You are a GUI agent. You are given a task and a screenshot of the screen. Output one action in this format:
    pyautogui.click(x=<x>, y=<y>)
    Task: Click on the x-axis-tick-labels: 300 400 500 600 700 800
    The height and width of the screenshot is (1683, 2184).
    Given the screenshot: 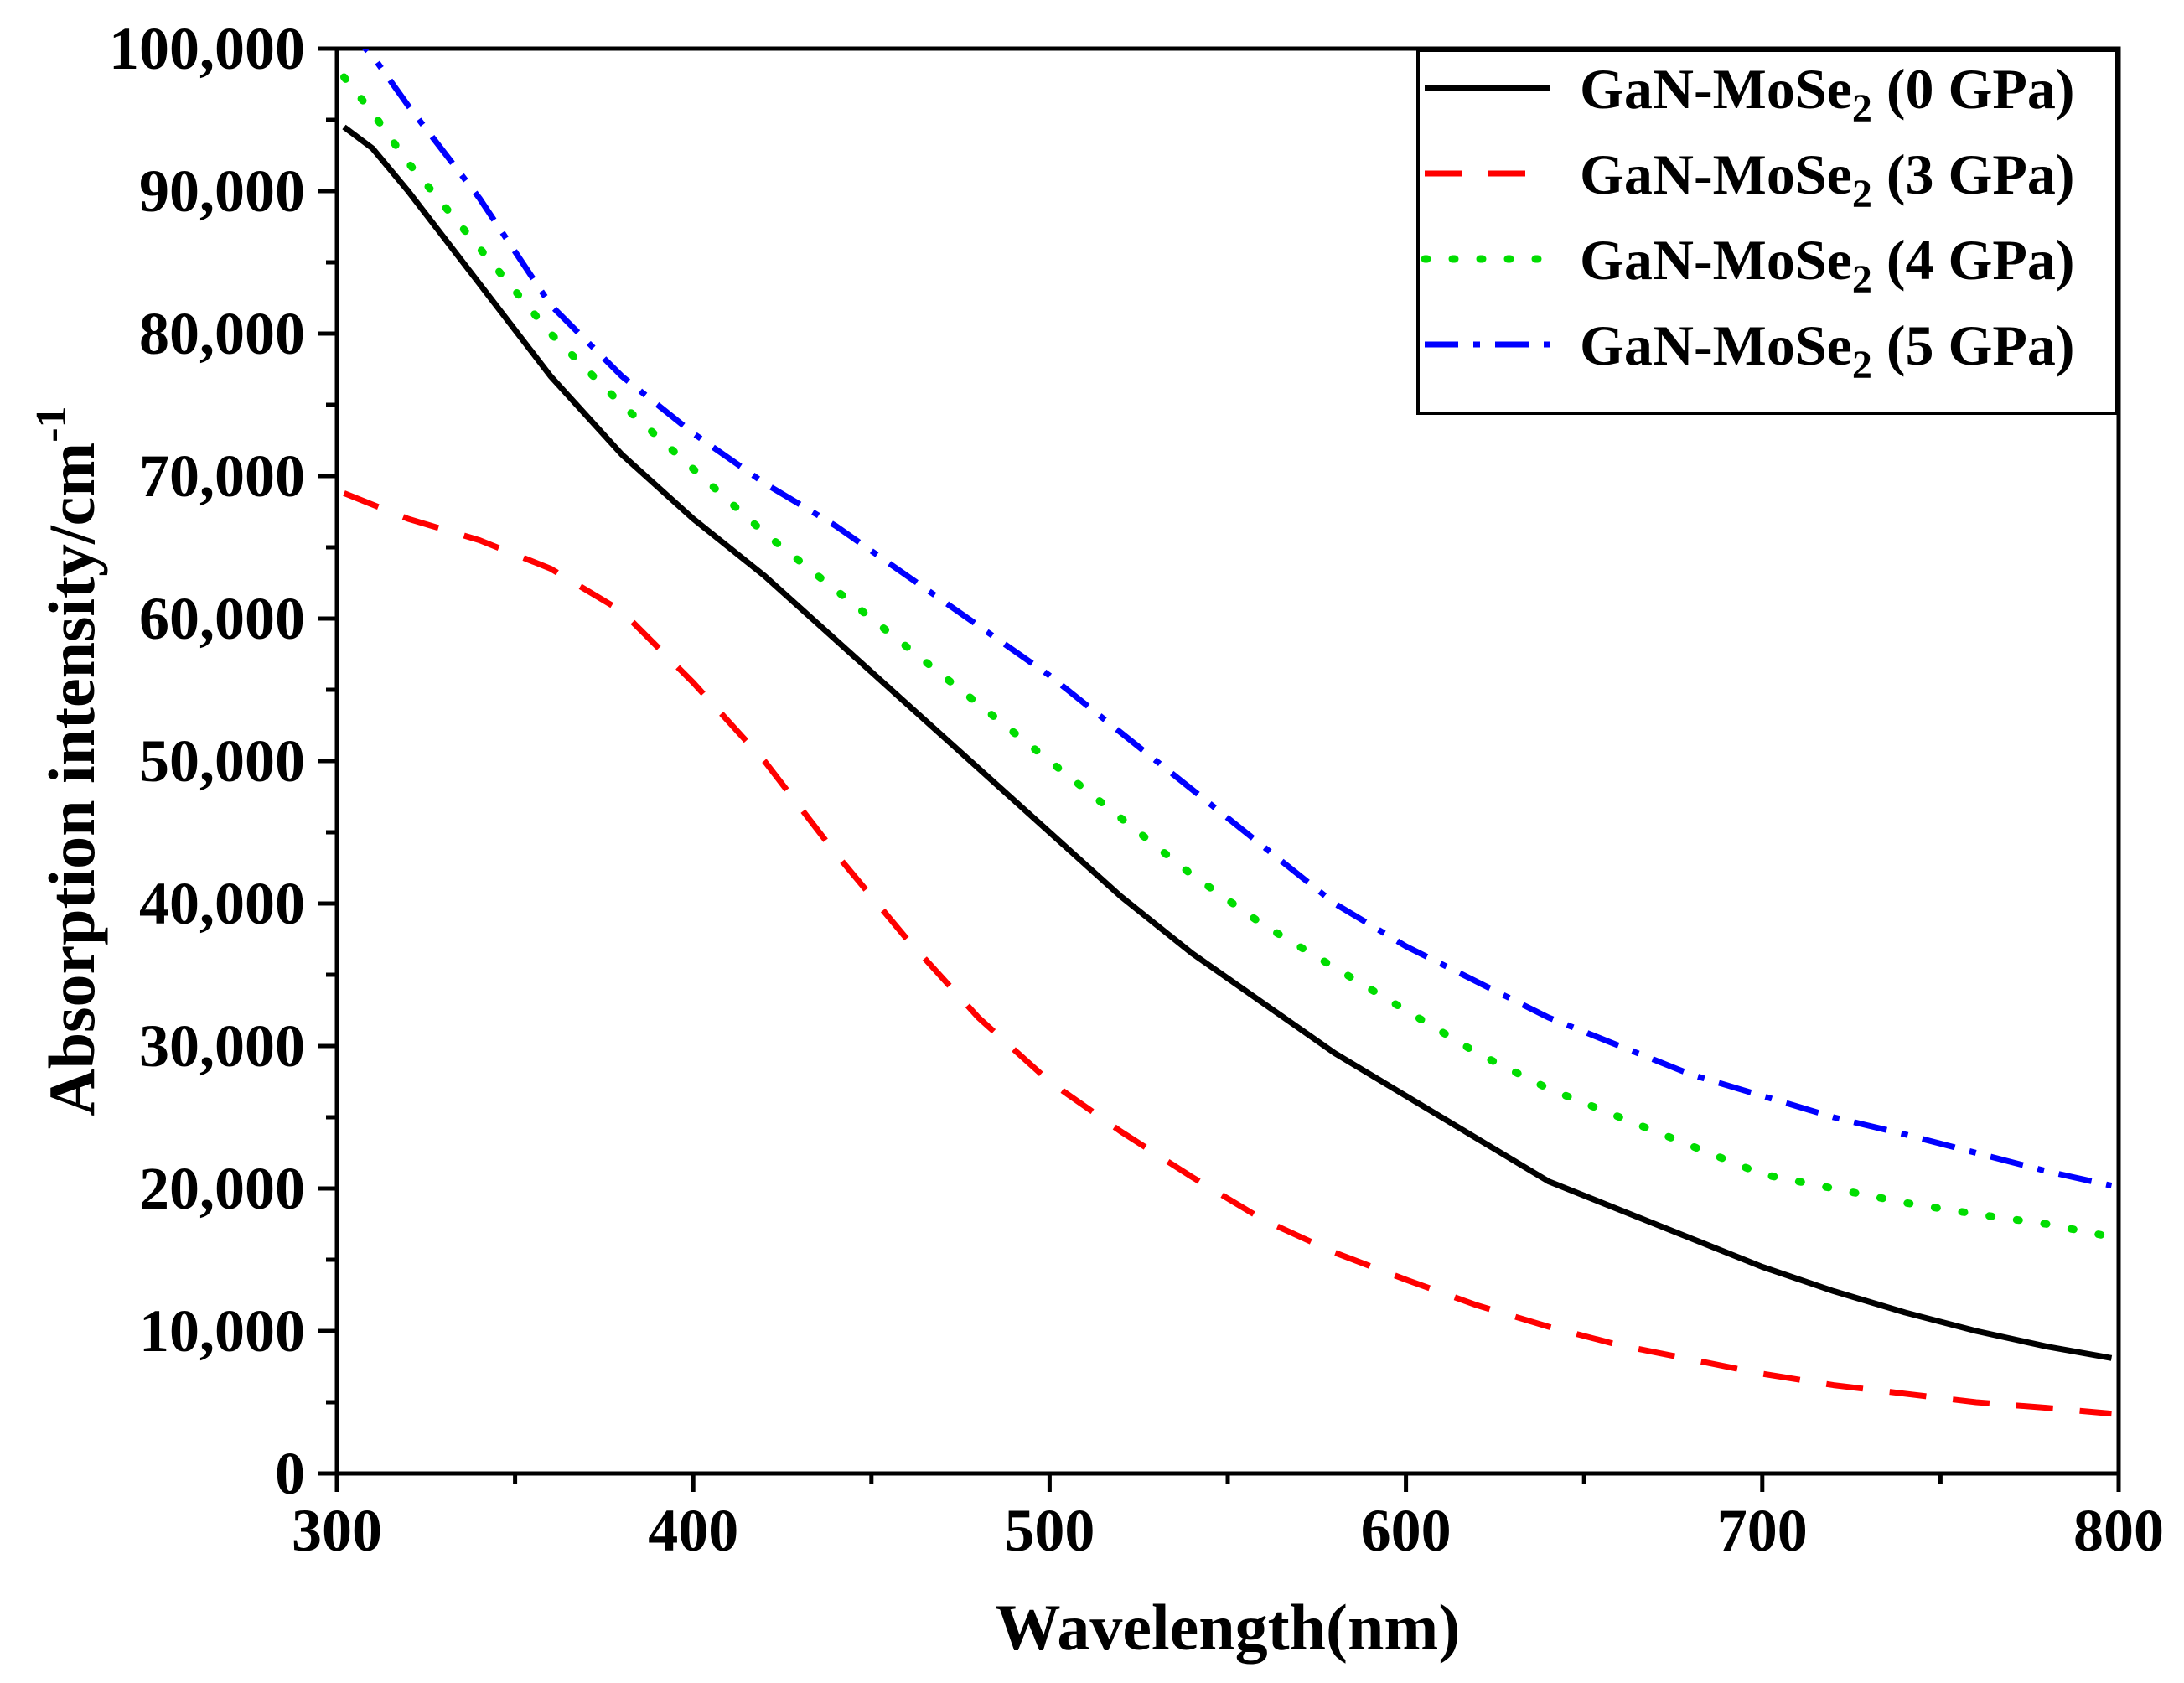 What is the action you would take?
    pyautogui.click(x=1228, y=1531)
    